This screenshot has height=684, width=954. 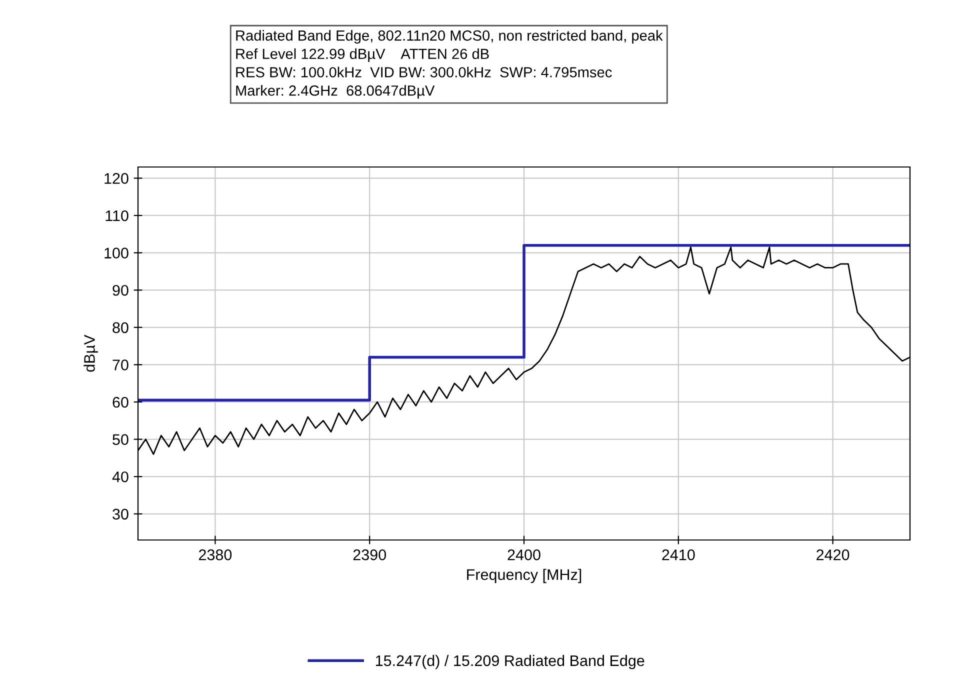 I want to click on y-tick-label: 70, so click(x=120, y=365).